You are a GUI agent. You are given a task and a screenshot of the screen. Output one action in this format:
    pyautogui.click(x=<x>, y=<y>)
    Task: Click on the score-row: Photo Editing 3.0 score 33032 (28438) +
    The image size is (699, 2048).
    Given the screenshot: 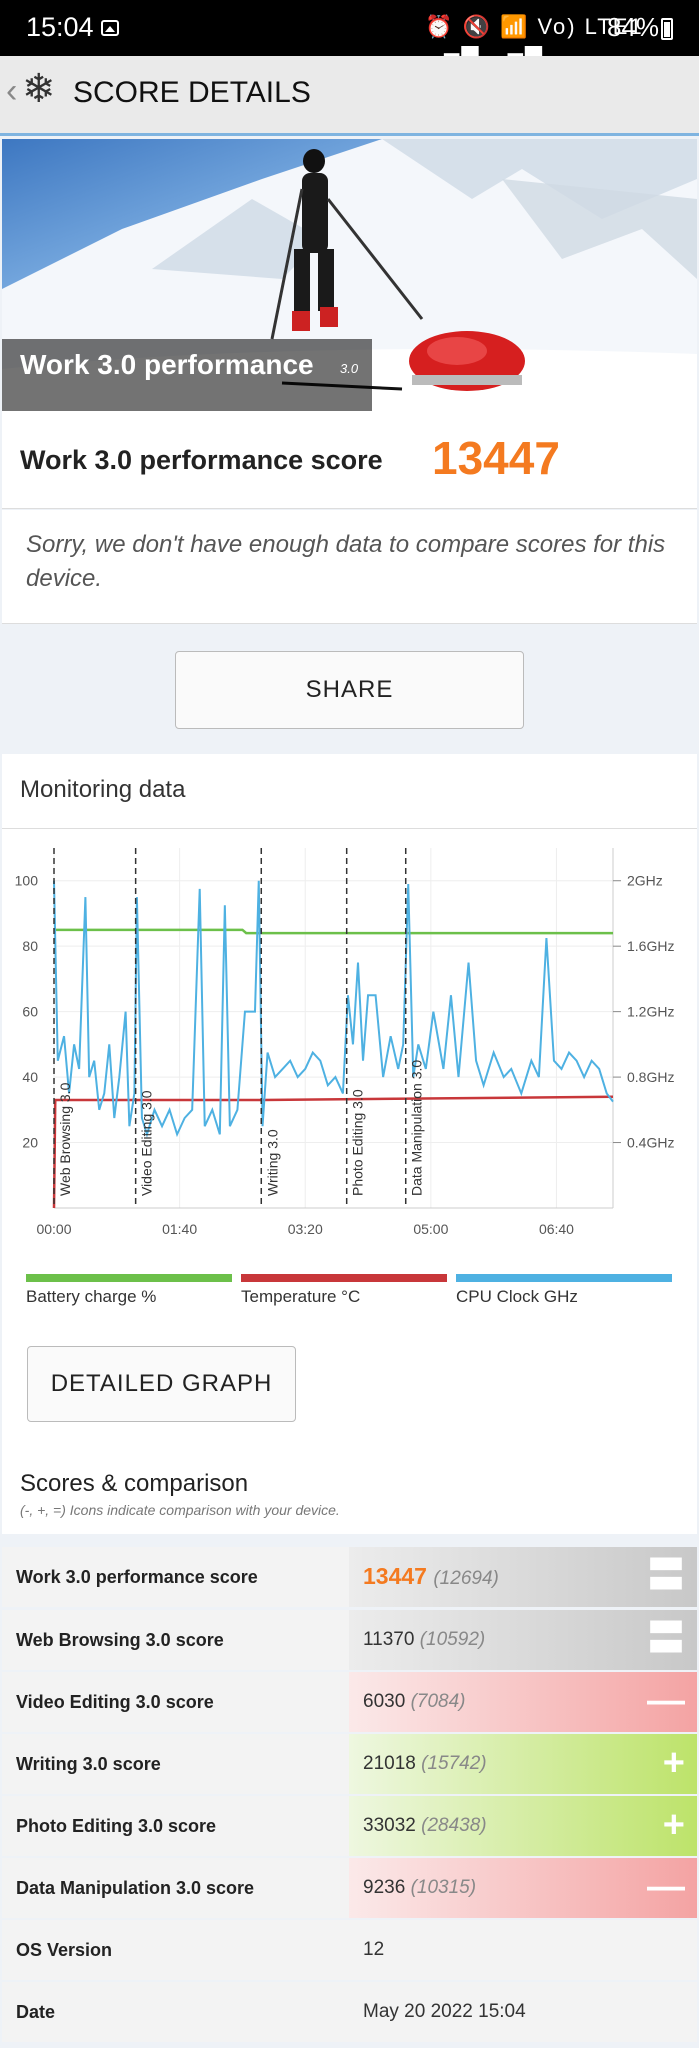 What is the action you would take?
    pyautogui.click(x=349, y=1826)
    